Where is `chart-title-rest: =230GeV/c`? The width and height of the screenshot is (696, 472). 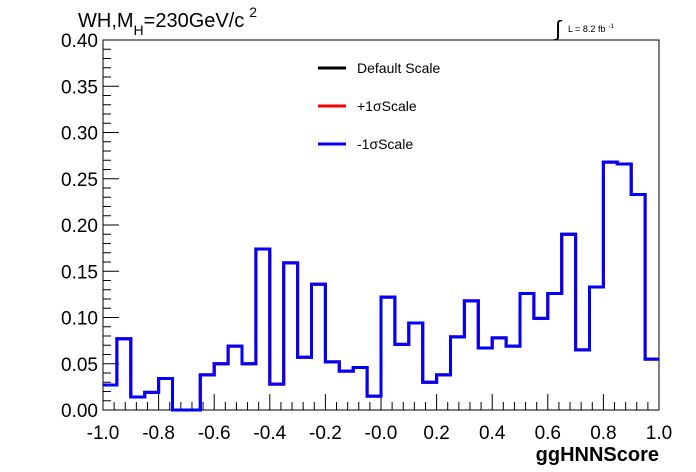
chart-title-rest: =230GeV/c is located at coordinates (194, 21).